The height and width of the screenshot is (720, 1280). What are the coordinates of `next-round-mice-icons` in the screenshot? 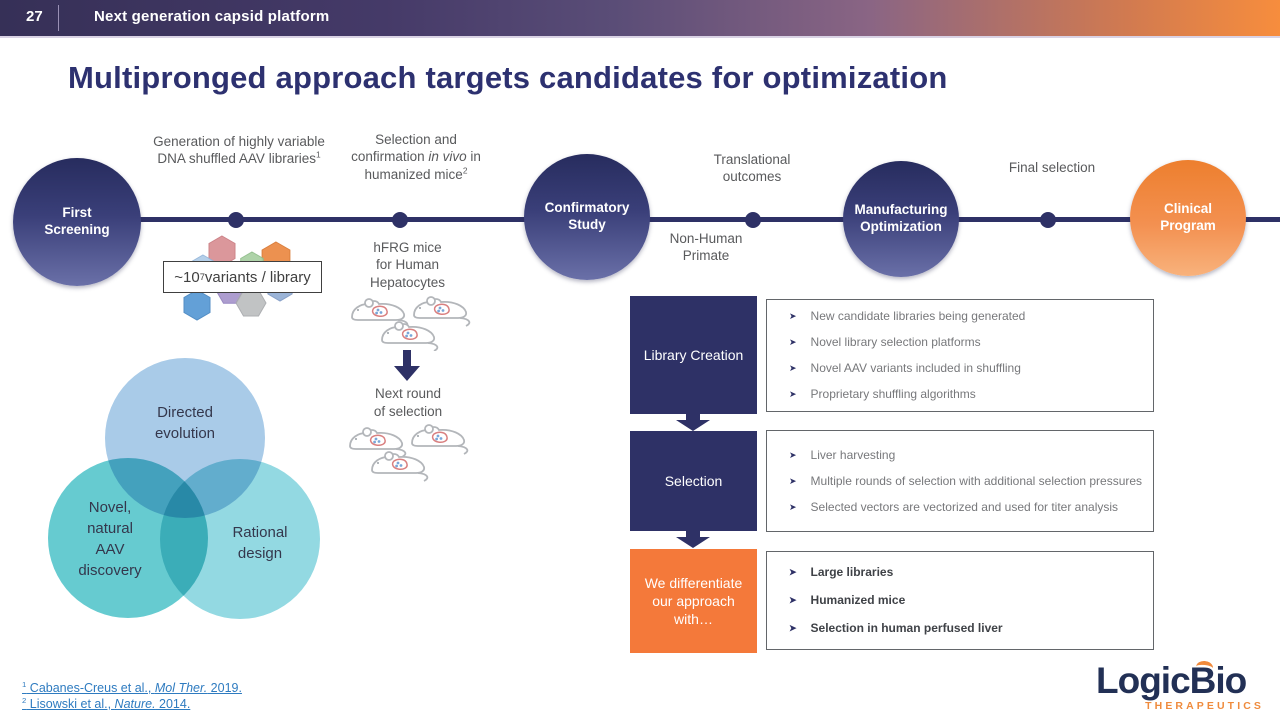 It's located at (409, 453).